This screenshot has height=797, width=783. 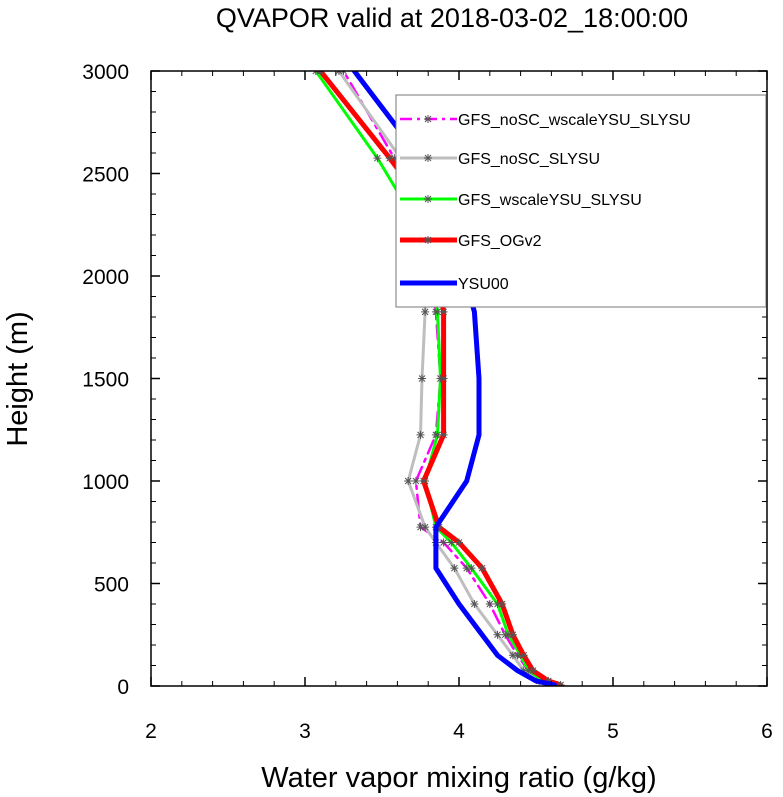 I want to click on y-tick-label: 1500, so click(x=105, y=380).